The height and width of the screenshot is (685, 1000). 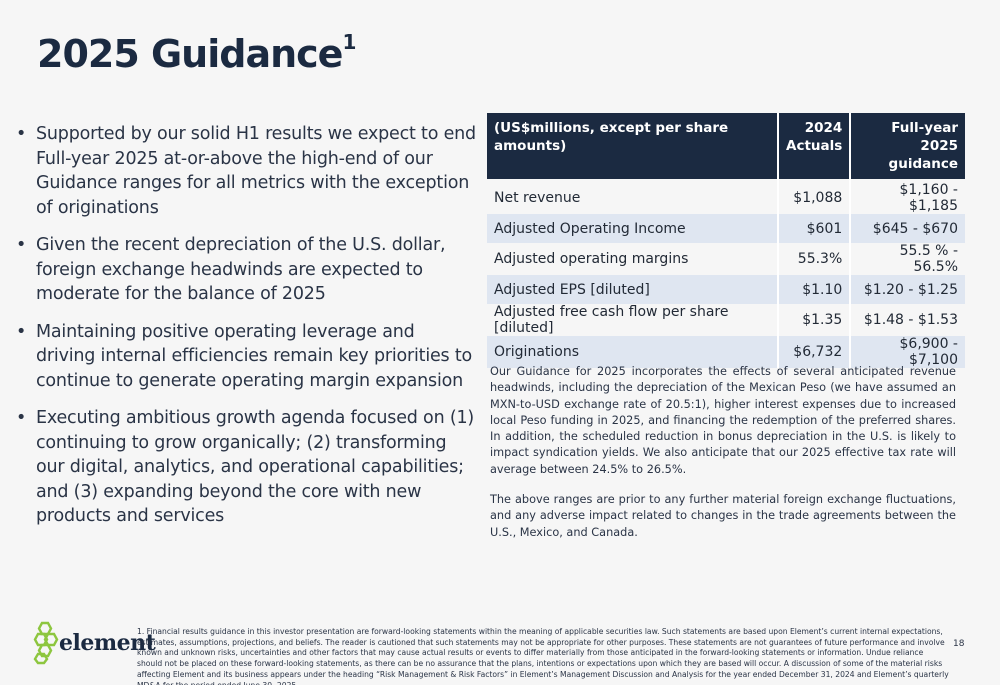 What do you see at coordinates (633, 196) in the screenshot?
I see `row-label: Net revenue` at bounding box center [633, 196].